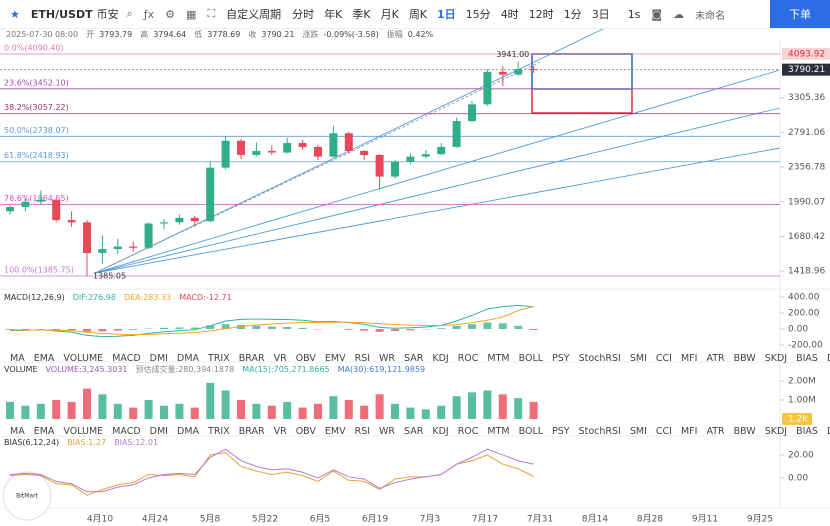  I want to click on period: 15分, so click(478, 14).